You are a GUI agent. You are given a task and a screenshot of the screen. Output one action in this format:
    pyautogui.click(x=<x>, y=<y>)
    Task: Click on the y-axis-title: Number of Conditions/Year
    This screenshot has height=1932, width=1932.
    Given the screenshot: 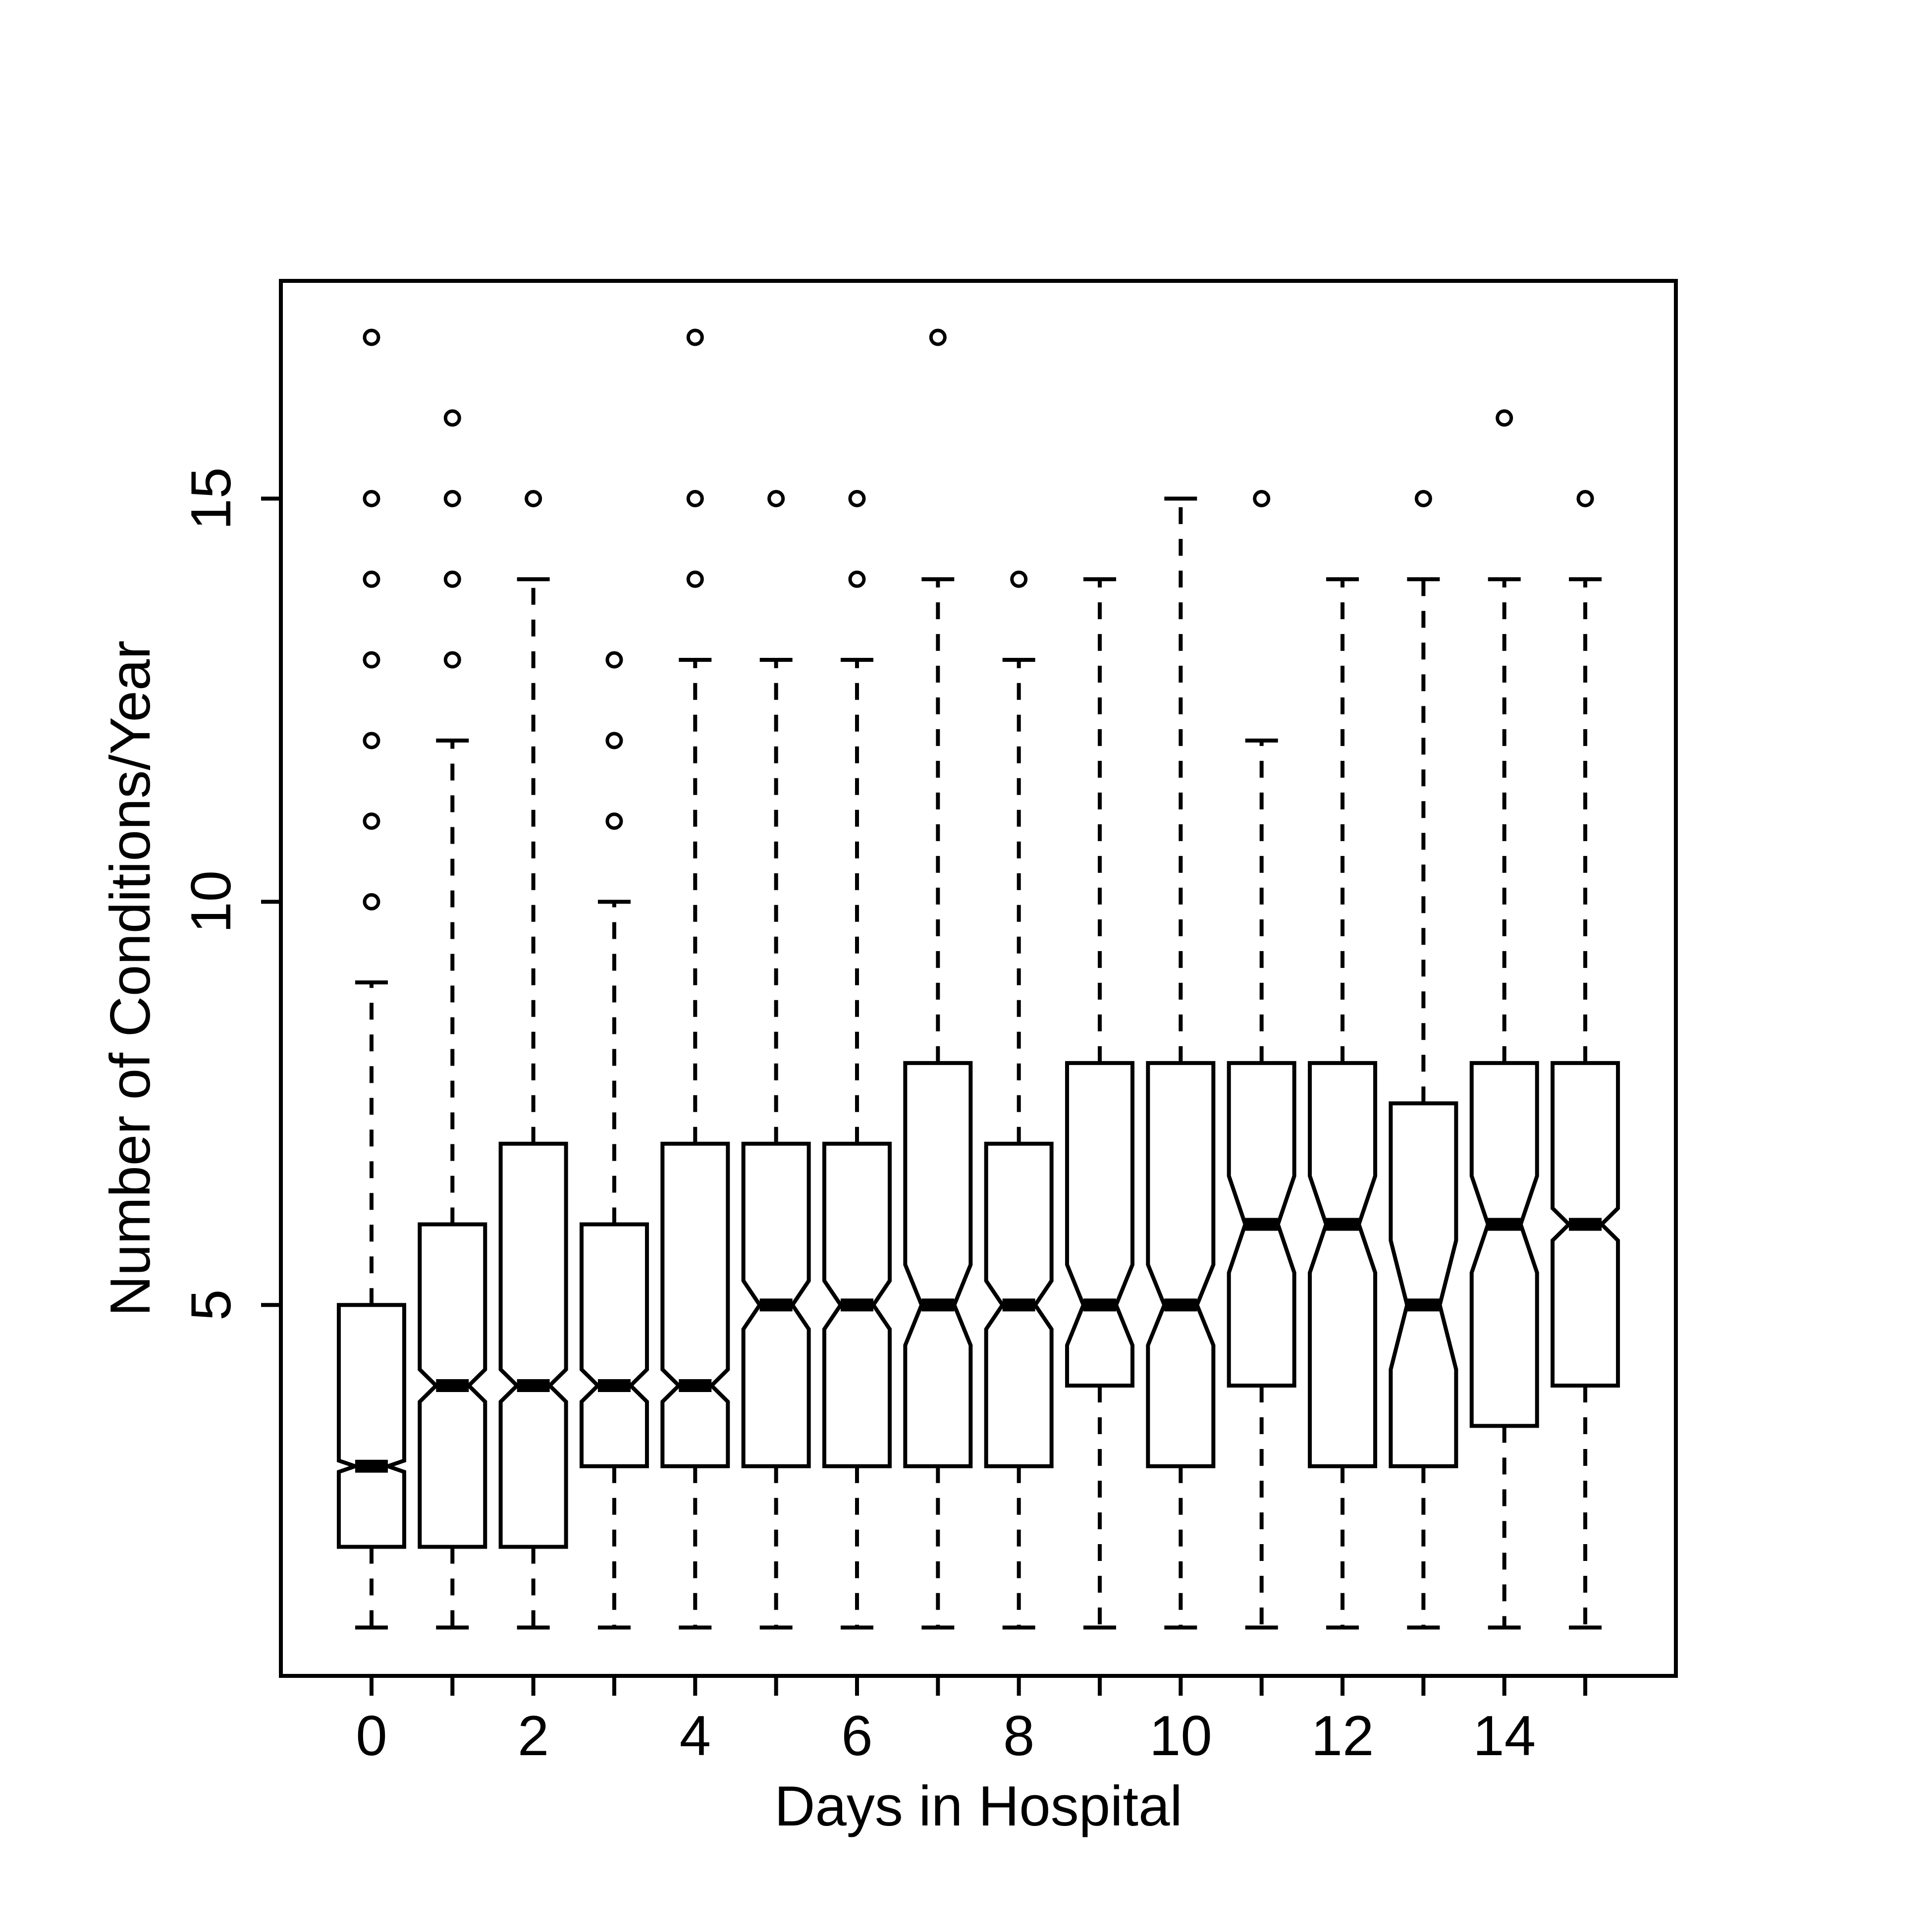 What is the action you would take?
    pyautogui.click(x=130, y=979)
    